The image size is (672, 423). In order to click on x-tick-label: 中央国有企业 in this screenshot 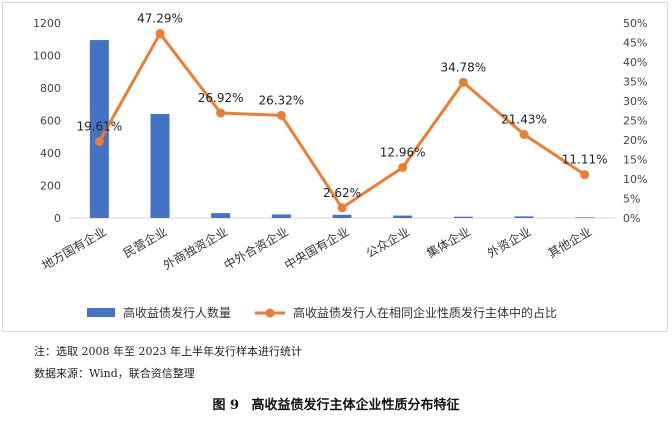, I will do `click(317, 248)`.